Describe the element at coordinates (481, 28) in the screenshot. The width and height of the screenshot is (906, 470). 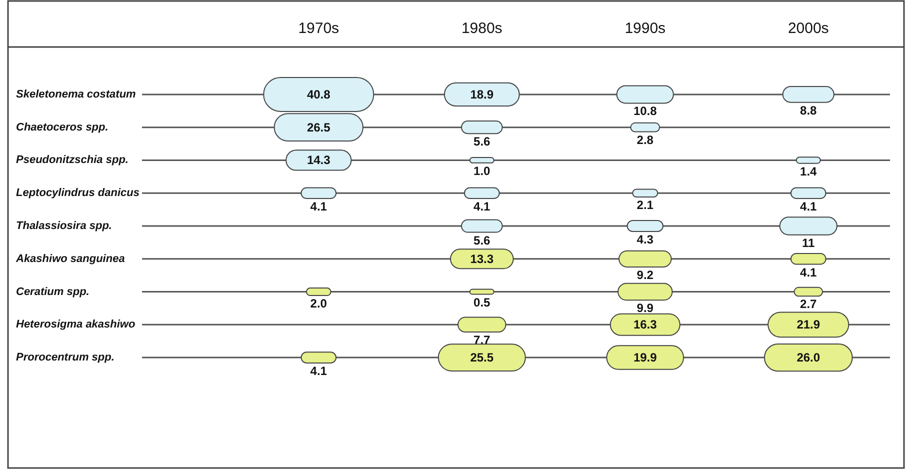
I see `x-tick-label: 1980s` at that location.